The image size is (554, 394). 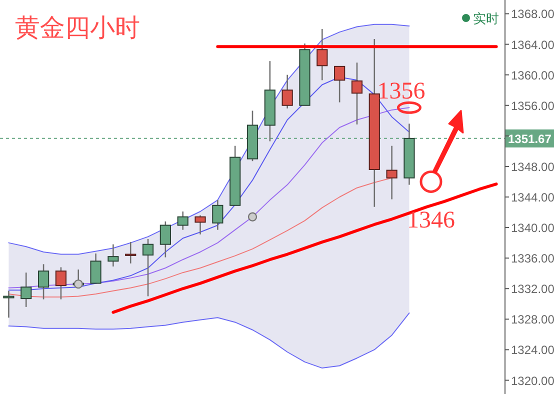 What do you see at coordinates (530, 139) in the screenshot?
I see `ref-line-label: 1351.67` at bounding box center [530, 139].